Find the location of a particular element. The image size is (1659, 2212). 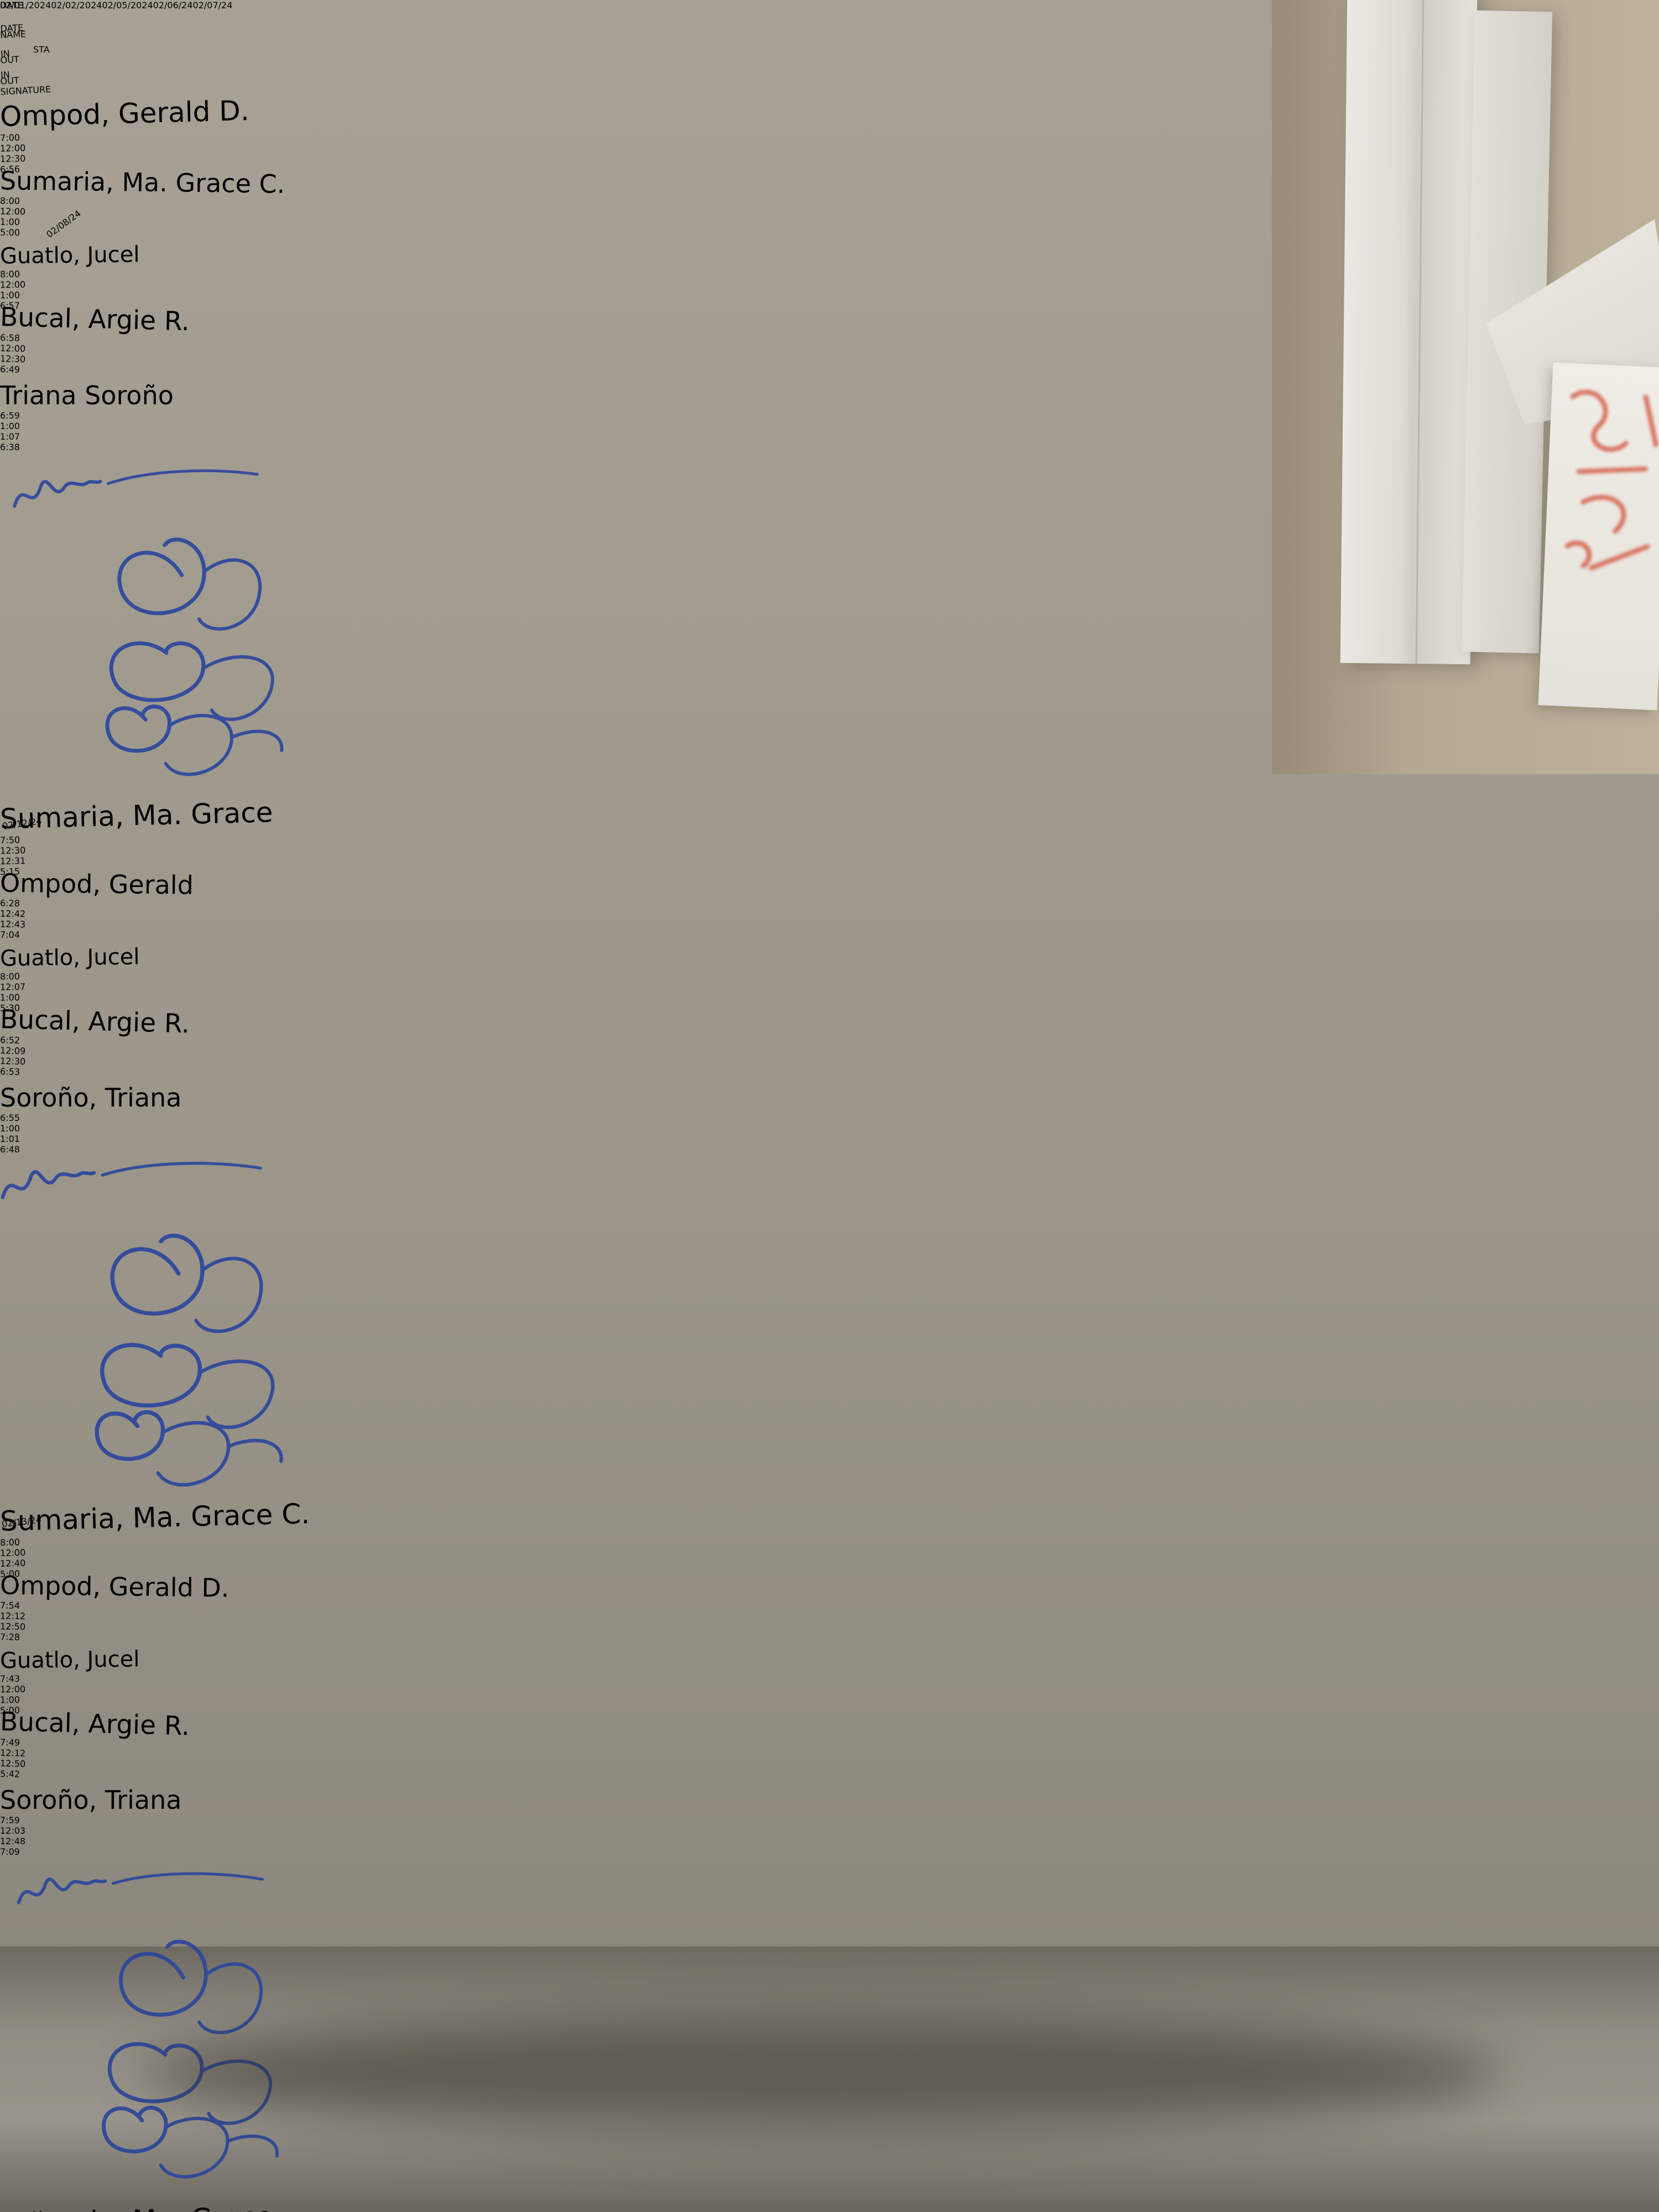

red-stamp-scribble is located at coordinates (1611, 480).